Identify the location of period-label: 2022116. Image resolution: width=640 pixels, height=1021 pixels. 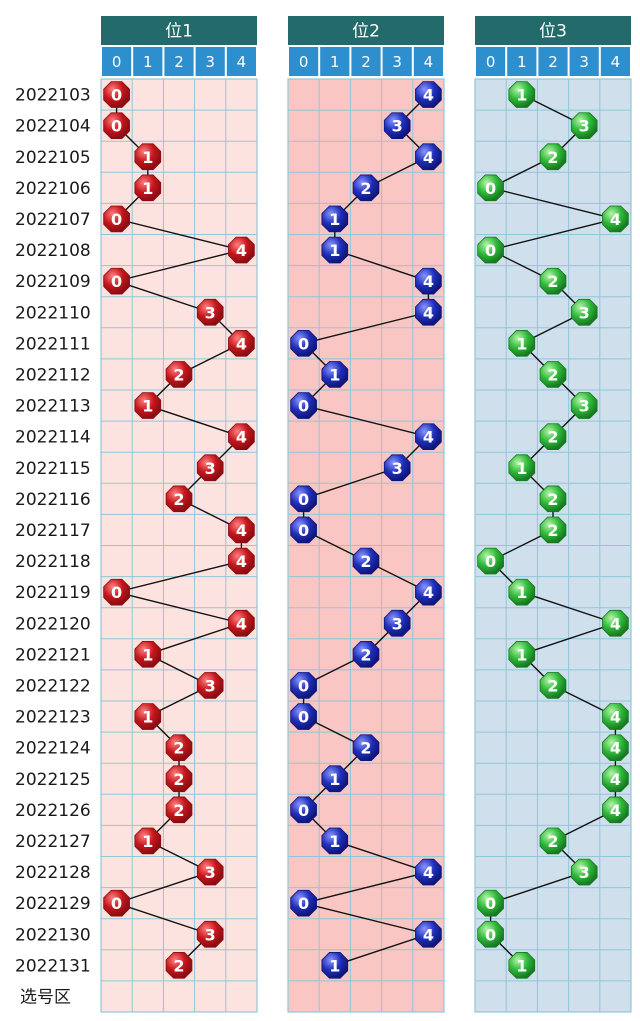
(53, 500).